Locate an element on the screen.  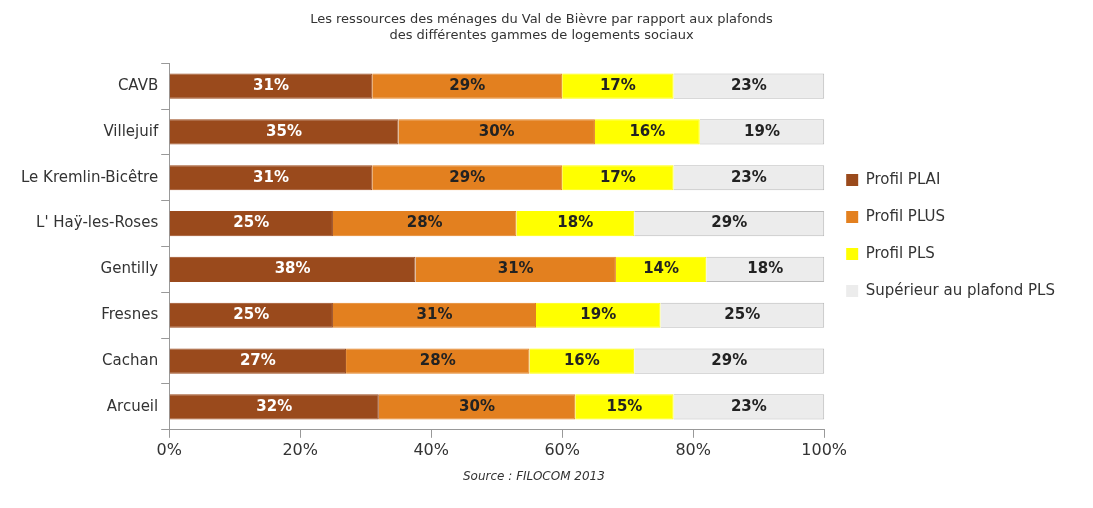
text: des différentes gammes de logements sociaux is located at coordinates (541, 34).